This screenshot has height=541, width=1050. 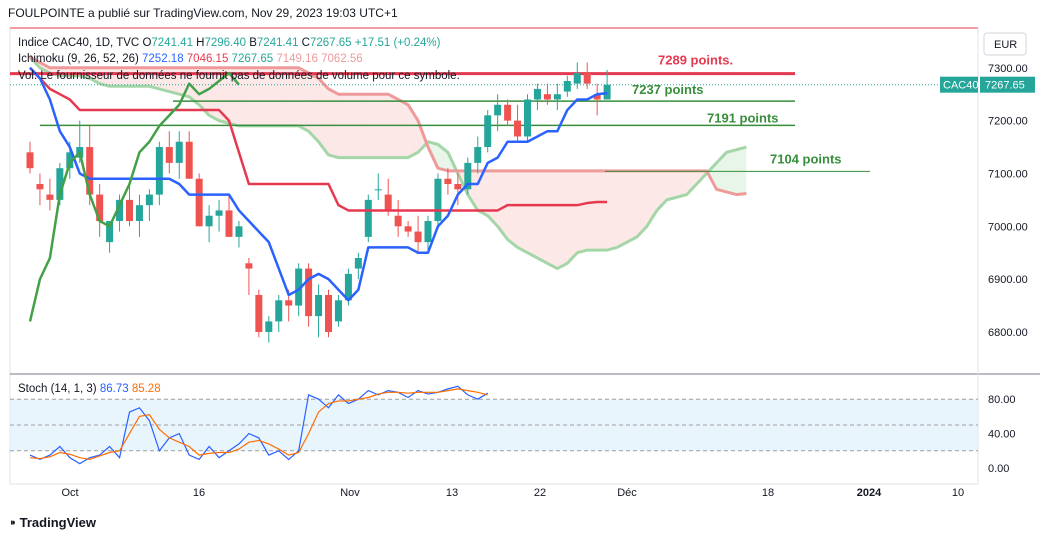 What do you see at coordinates (1005, 86) in the screenshot?
I see `price-tag-label: 7267.65` at bounding box center [1005, 86].